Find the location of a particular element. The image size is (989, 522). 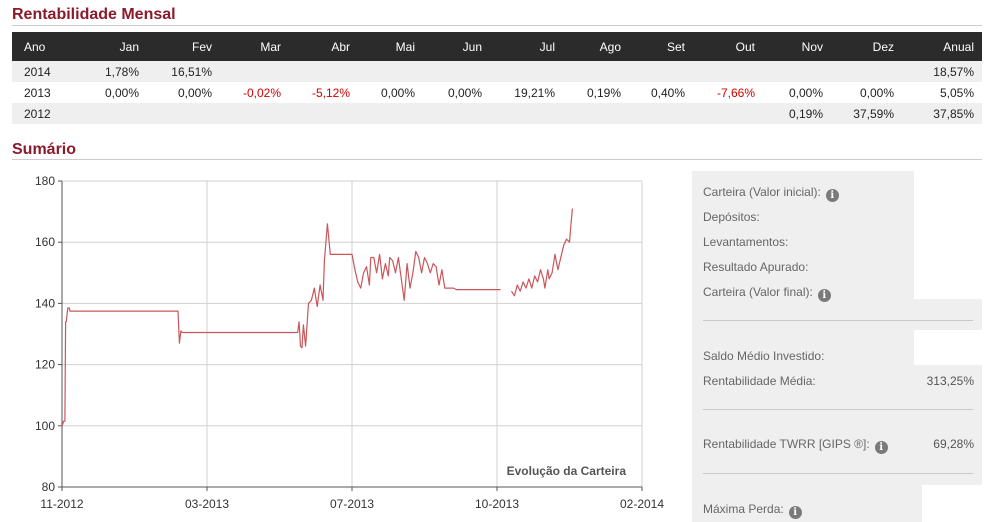

x-tick-label: 02-2014 is located at coordinates (642, 504).